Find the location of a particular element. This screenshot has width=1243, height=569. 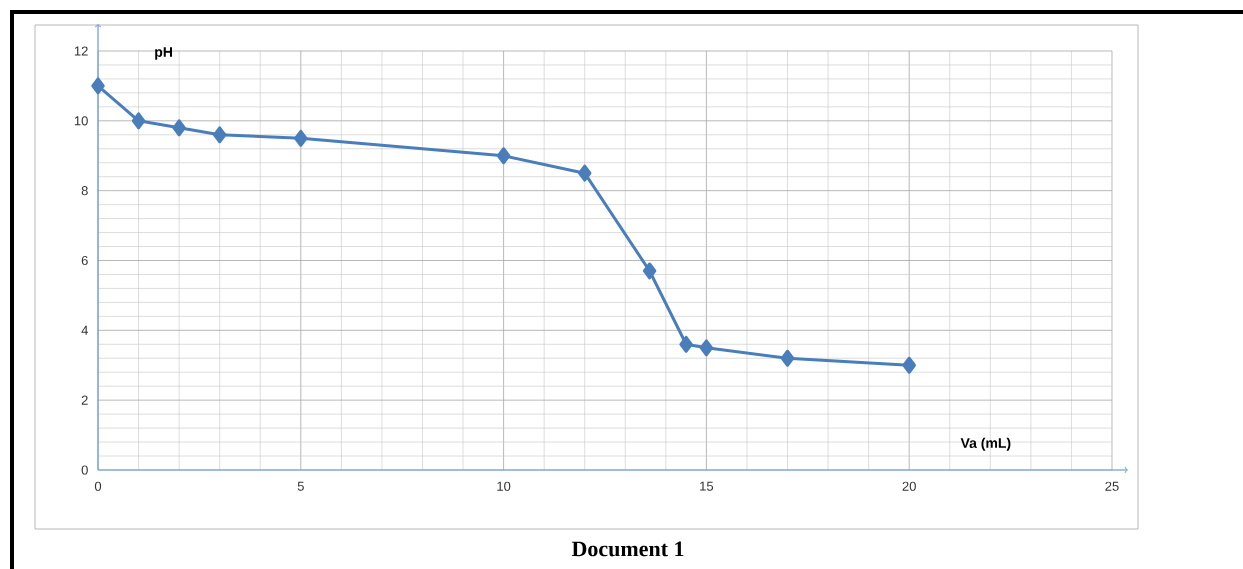

x-tick-label: 20 is located at coordinates (909, 486).